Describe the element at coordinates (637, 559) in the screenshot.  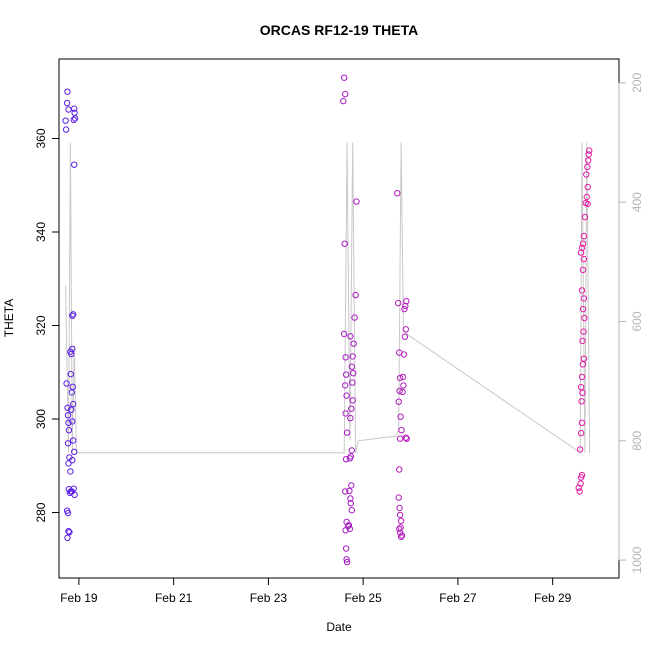
I see `y2-tick-label: 1000` at that location.